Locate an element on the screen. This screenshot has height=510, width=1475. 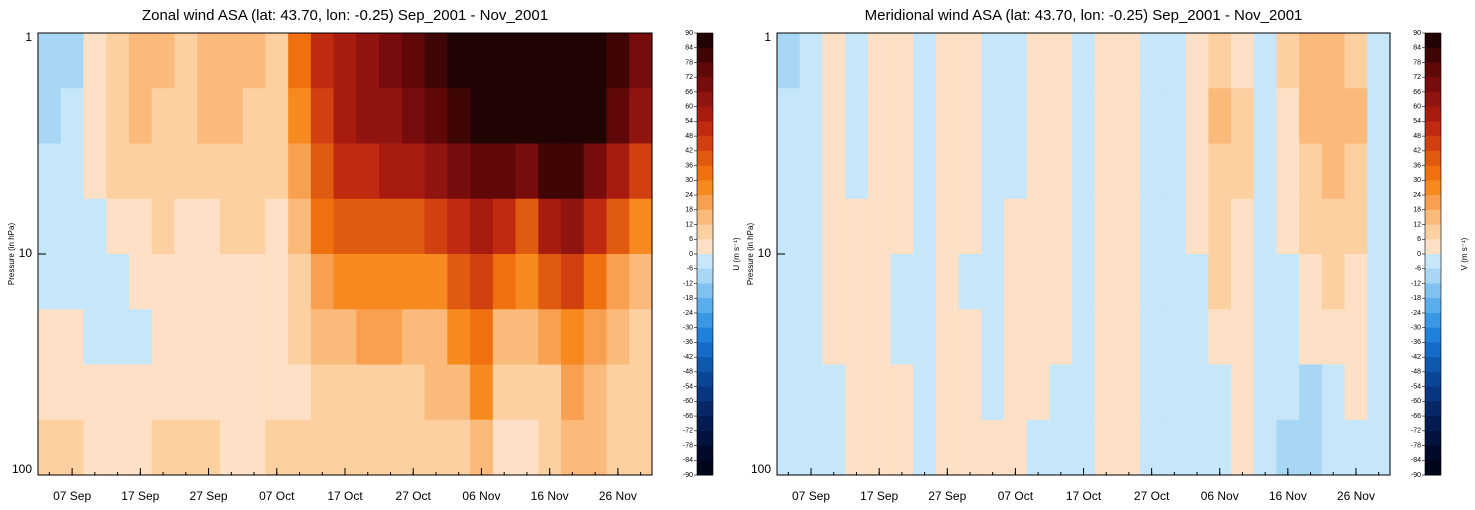
colorbar-label: V (m s⁻¹) is located at coordinates (1464, 253).